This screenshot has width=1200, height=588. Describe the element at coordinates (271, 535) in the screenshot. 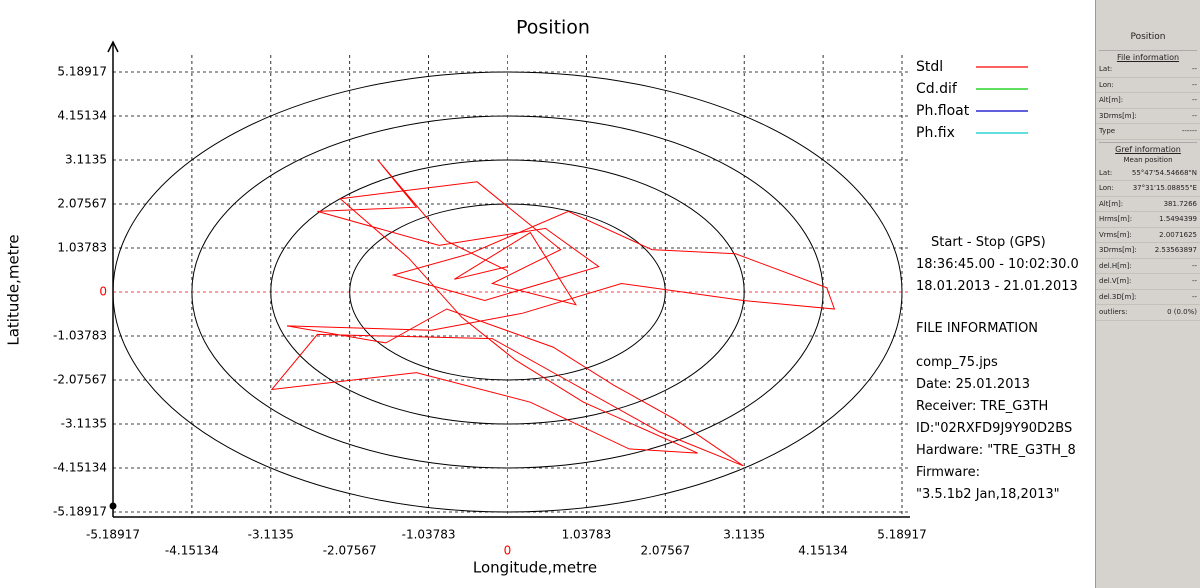

I see `x-tick-label: -3.1135` at that location.